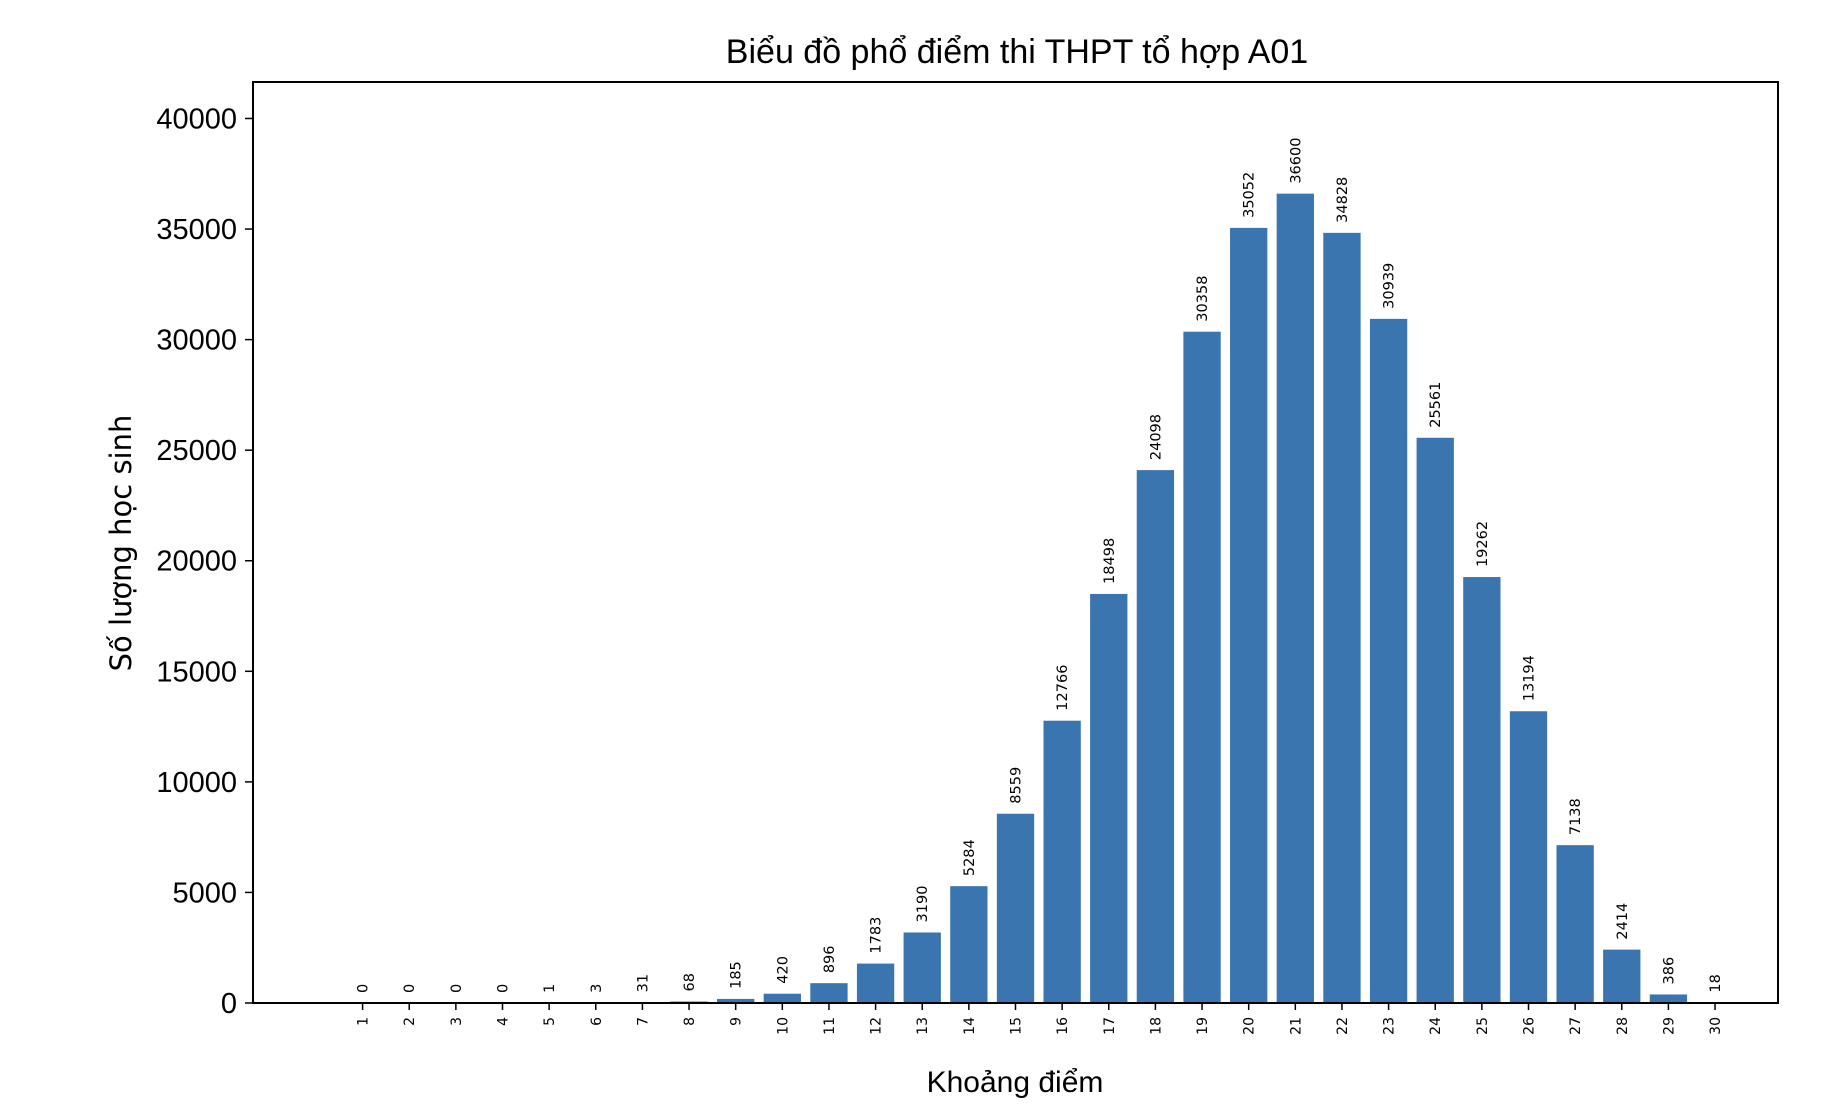 Image resolution: width=1822 pixels, height=1116 pixels. I want to click on x-tick-label: 10, so click(783, 1026).